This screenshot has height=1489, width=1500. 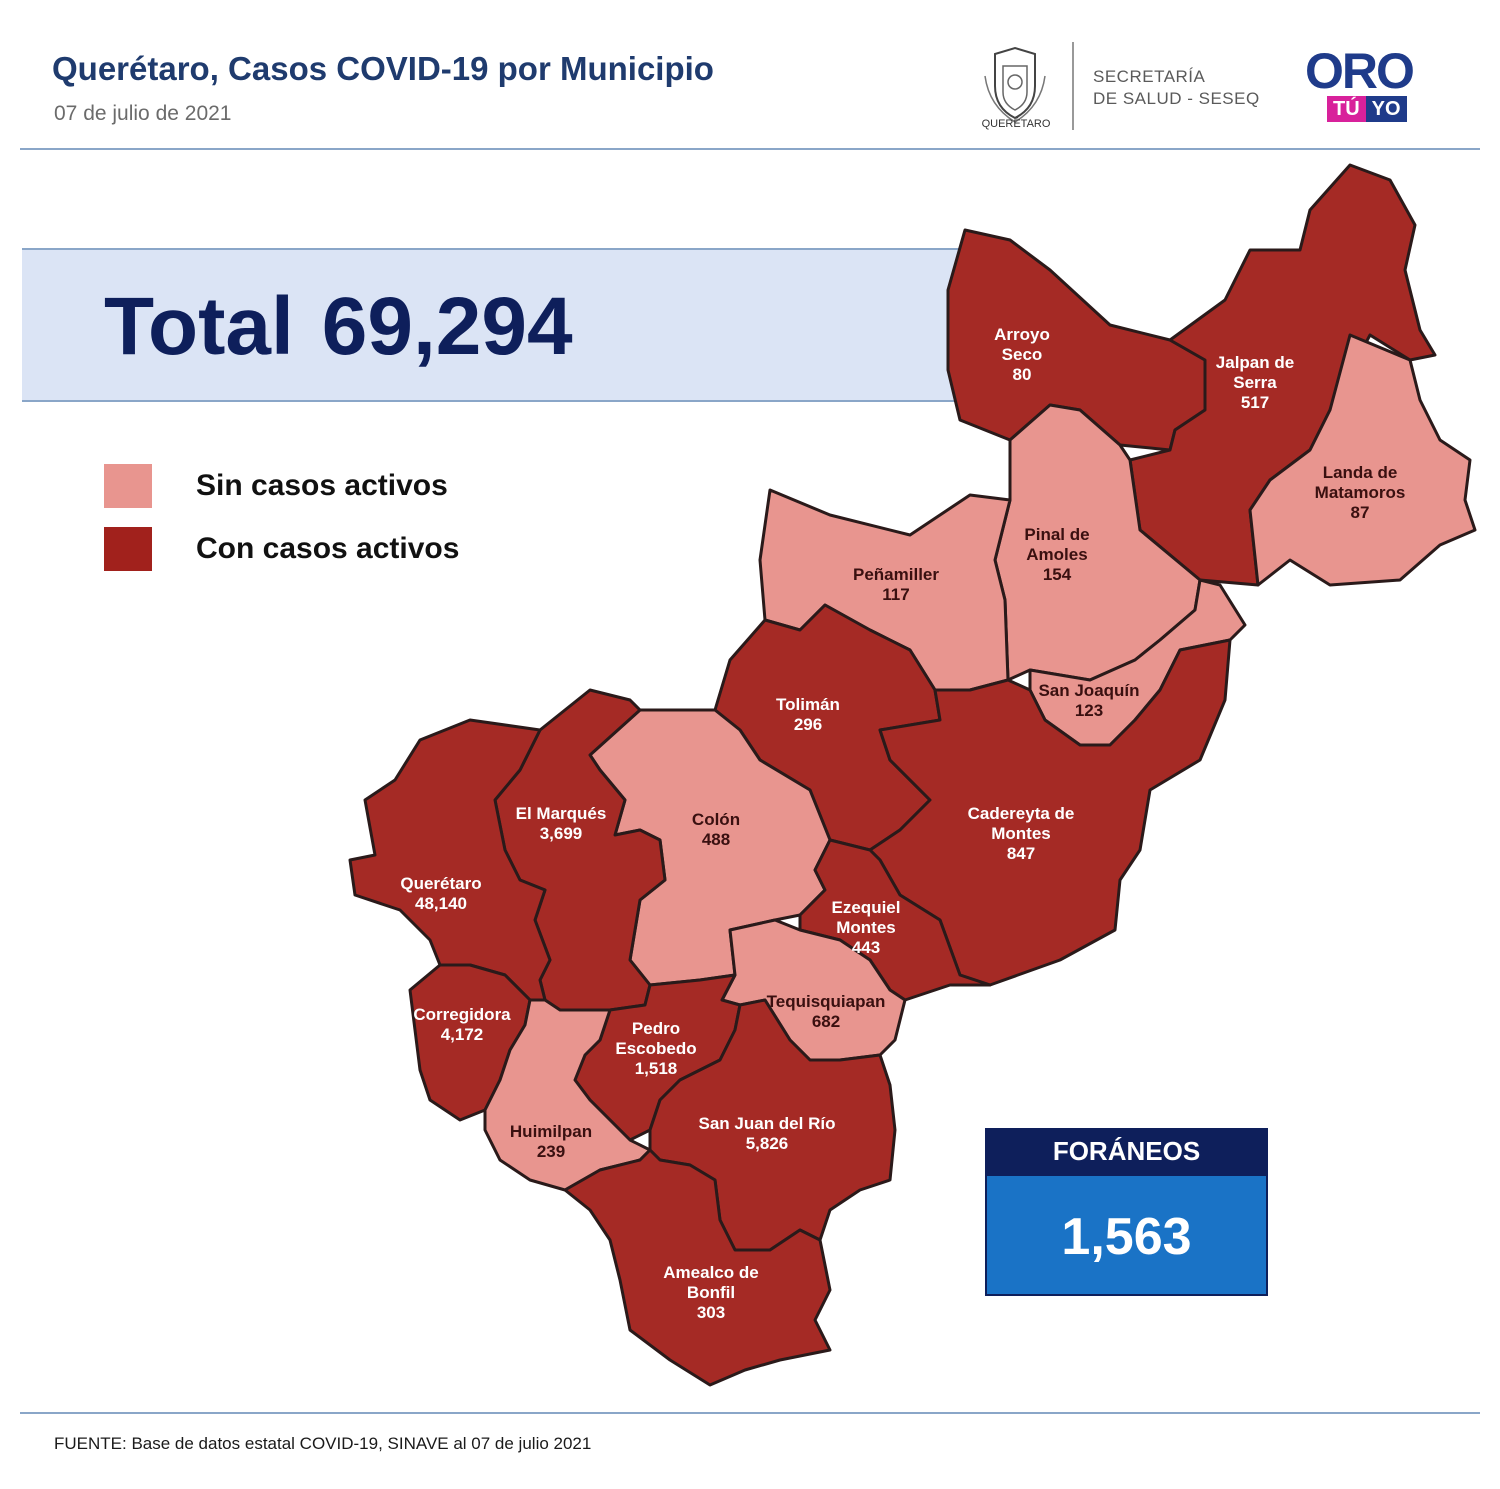 I want to click on total-label: Total, so click(x=199, y=326).